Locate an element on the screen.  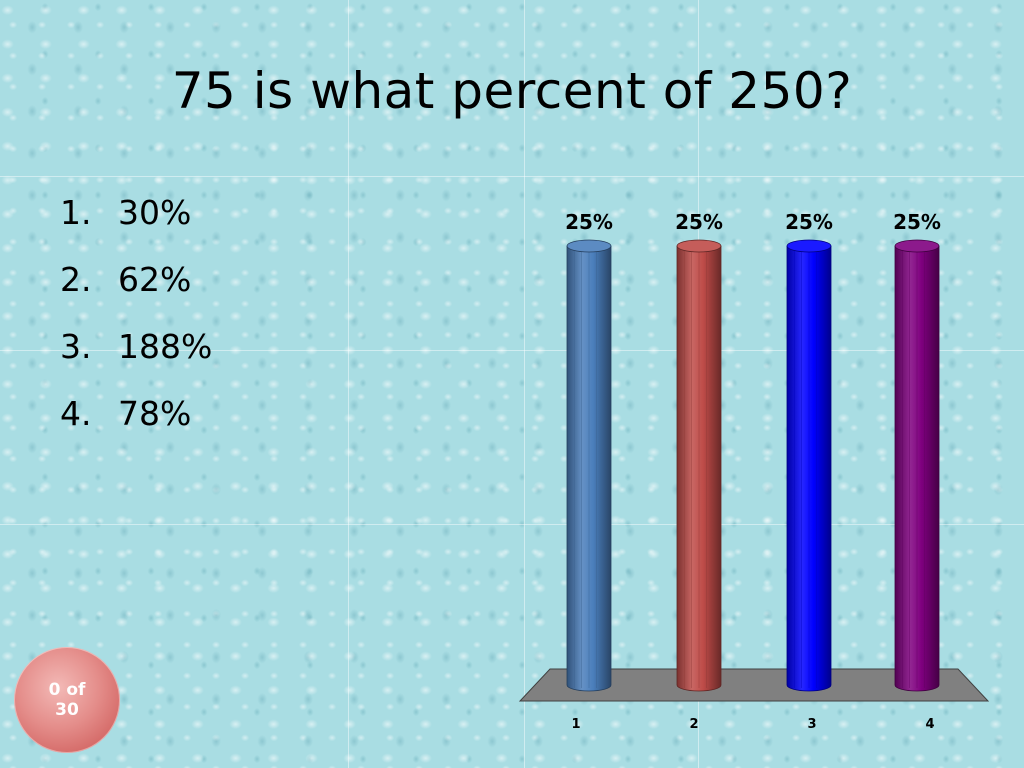
answer-number: 2. is located at coordinates (76, 279).